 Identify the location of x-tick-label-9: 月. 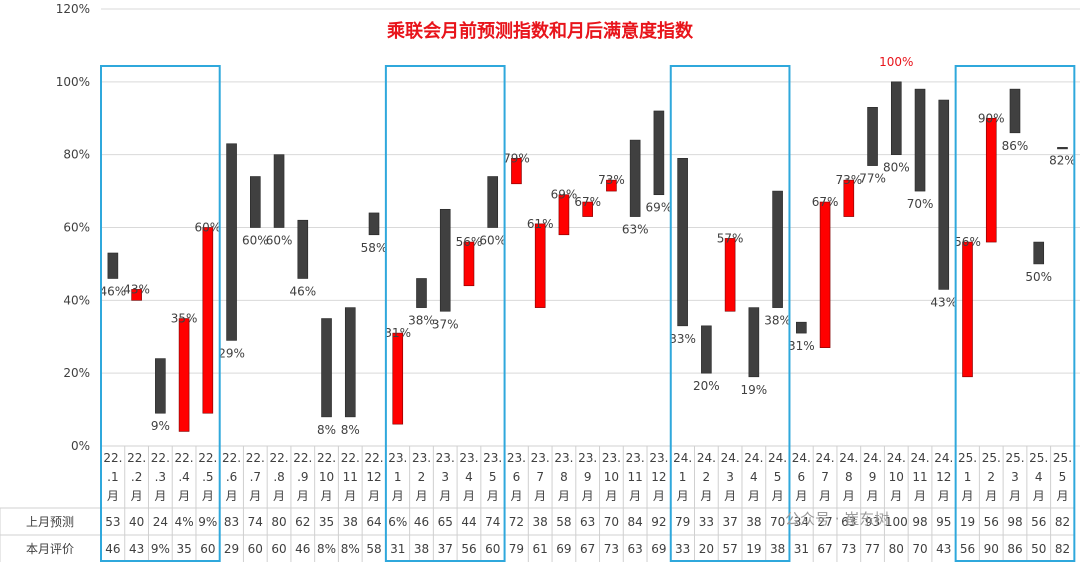
(327, 496).